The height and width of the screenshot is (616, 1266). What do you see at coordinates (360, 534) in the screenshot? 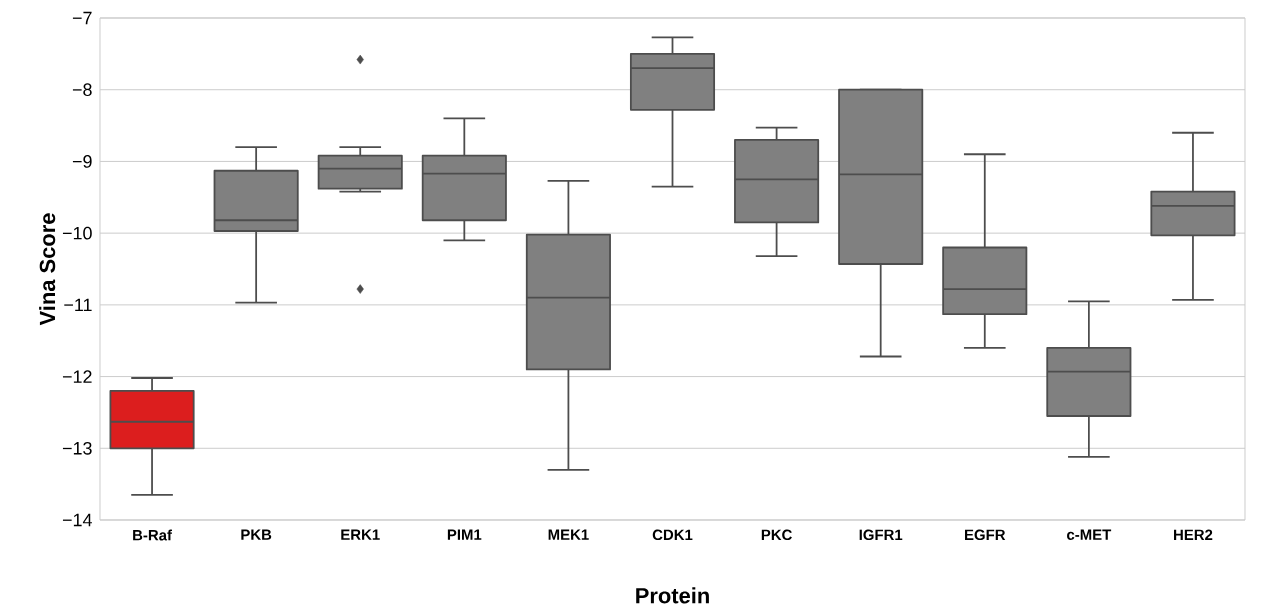
I see `x-tick-label: ERK1` at bounding box center [360, 534].